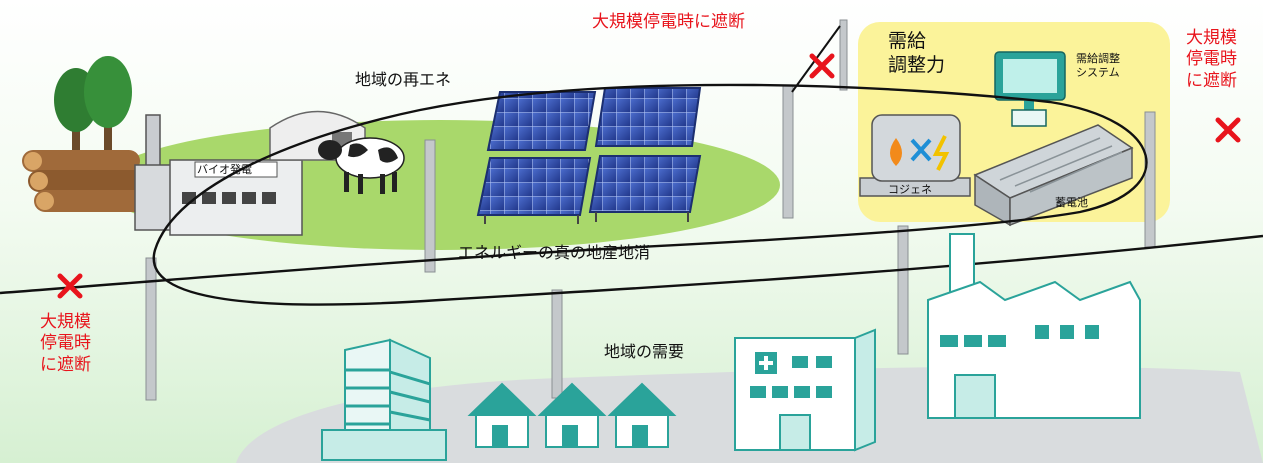 The width and height of the screenshot is (1263, 467). I want to click on control-system-label: 需給調整 システム, so click(1098, 65).